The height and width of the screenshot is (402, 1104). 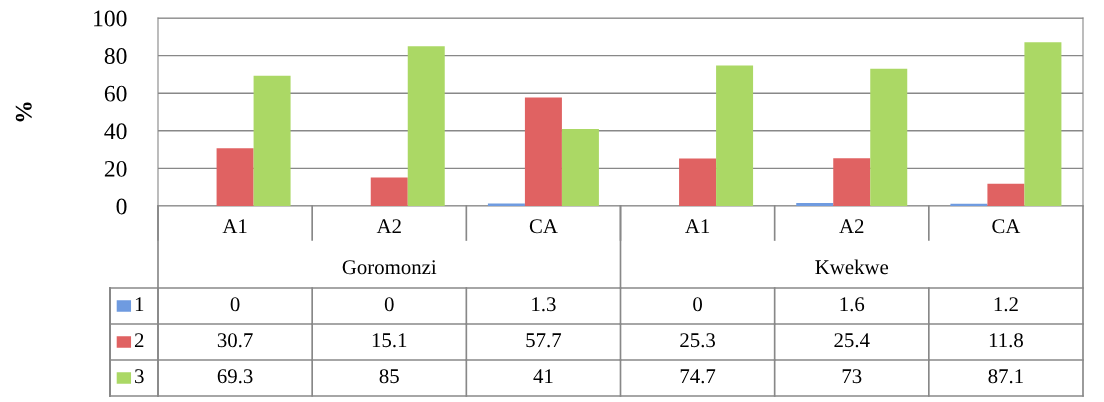 What do you see at coordinates (139, 304) in the screenshot?
I see `legend-label: 1` at bounding box center [139, 304].